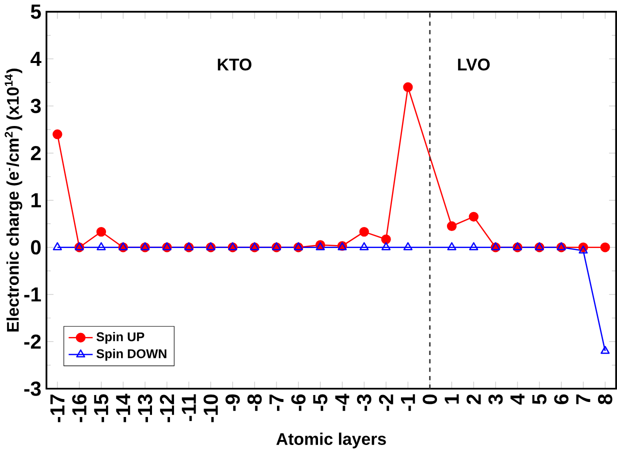  What do you see at coordinates (342, 402) in the screenshot?
I see `x-tick-label: -4` at bounding box center [342, 402].